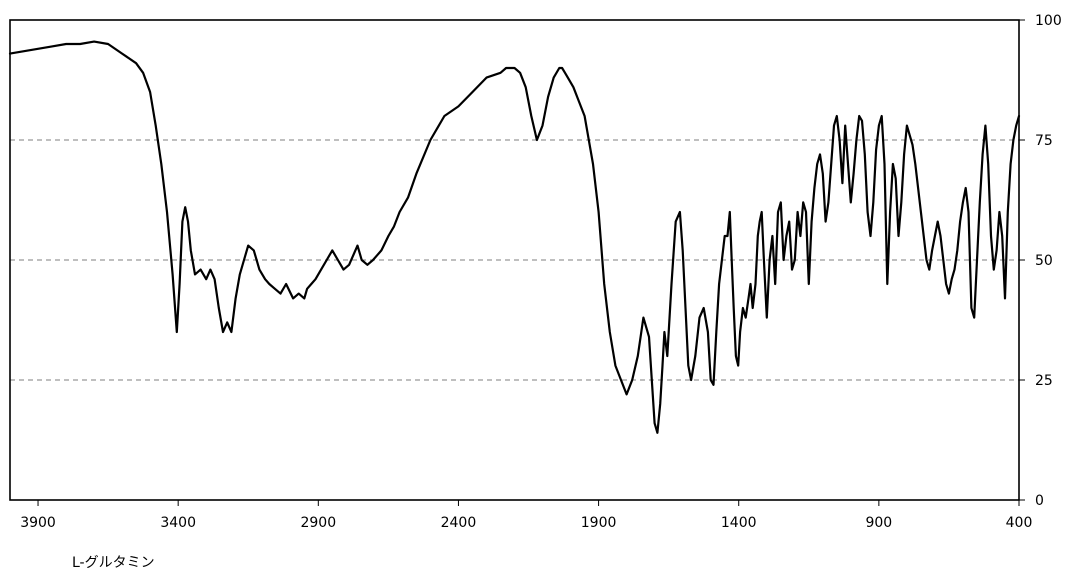 Image resolution: width=1069 pixels, height=579 pixels. What do you see at coordinates (1044, 381) in the screenshot?
I see `y-tick-label: 25` at bounding box center [1044, 381].